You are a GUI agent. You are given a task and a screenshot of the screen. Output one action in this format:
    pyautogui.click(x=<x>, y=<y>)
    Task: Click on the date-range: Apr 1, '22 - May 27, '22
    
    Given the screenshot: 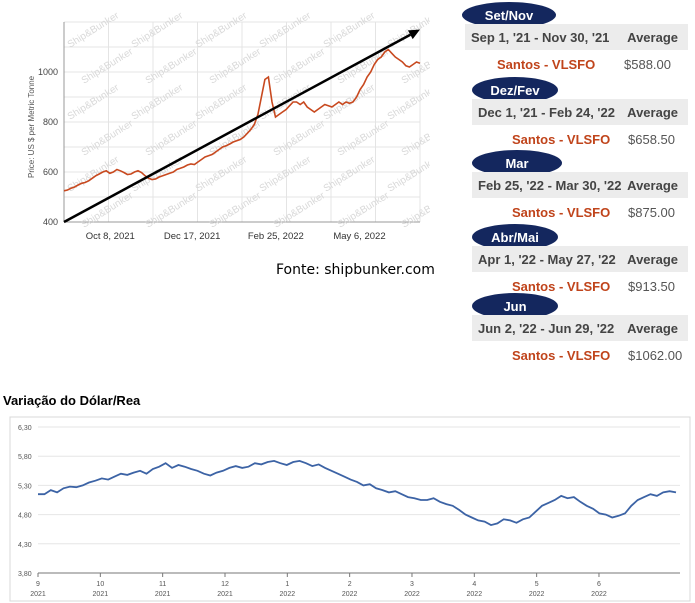 What is the action you would take?
    pyautogui.click(x=547, y=259)
    